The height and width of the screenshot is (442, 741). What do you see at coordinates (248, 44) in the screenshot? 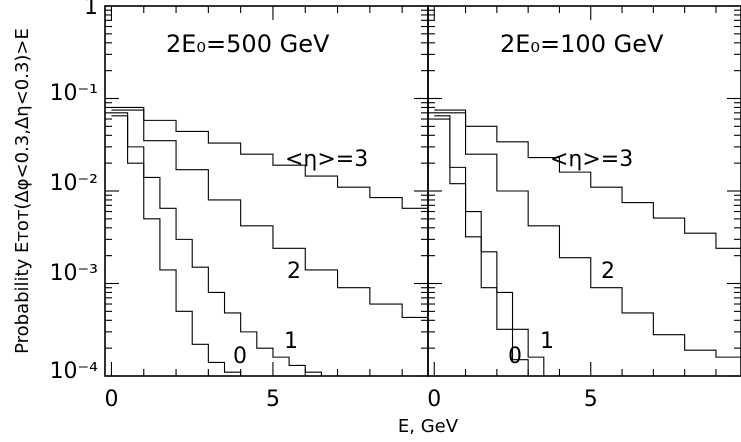
I see `panel-label: 2E₀=500 GeV` at bounding box center [248, 44].